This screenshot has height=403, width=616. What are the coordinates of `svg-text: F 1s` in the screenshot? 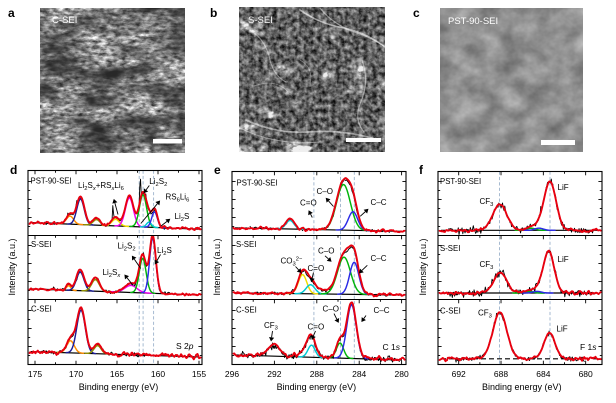 It's located at (588, 347).